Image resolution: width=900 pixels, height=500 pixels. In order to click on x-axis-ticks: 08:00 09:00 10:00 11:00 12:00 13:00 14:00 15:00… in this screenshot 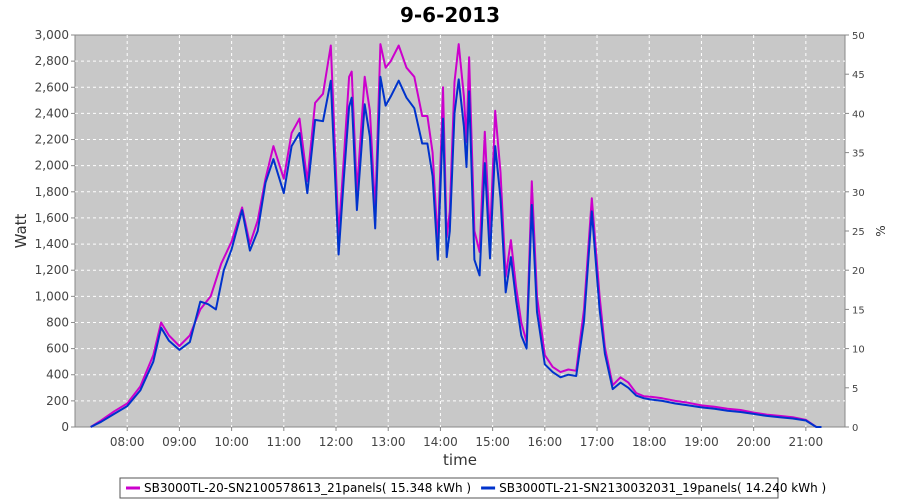, I will do `click(466, 438)`.